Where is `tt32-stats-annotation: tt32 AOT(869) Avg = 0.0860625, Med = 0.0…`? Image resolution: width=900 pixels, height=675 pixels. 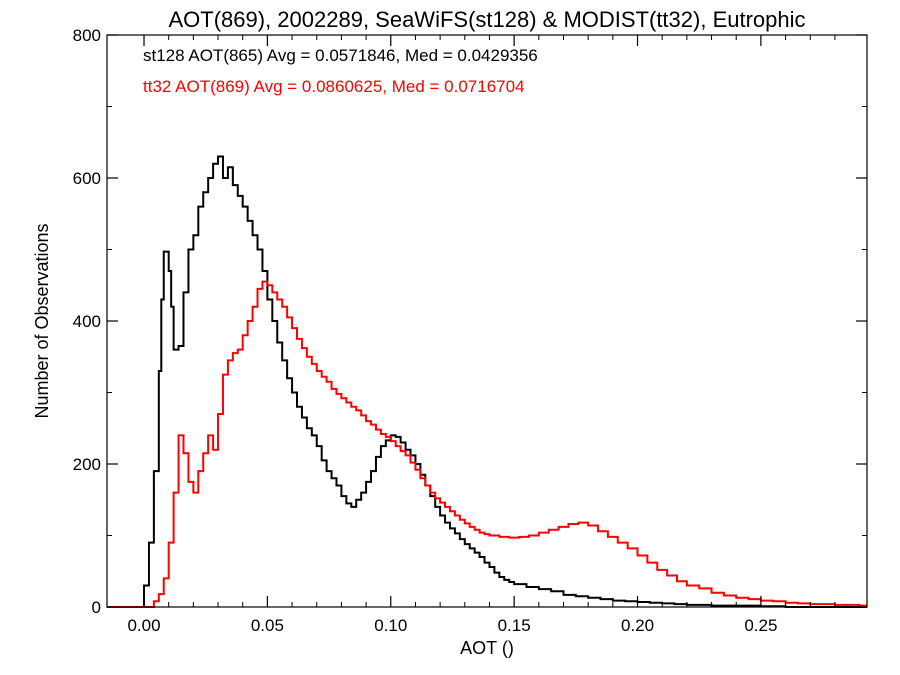 tt32-stats-annotation: tt32 AOT(869) Avg = 0.0860625, Med = 0.0… is located at coordinates (334, 86).